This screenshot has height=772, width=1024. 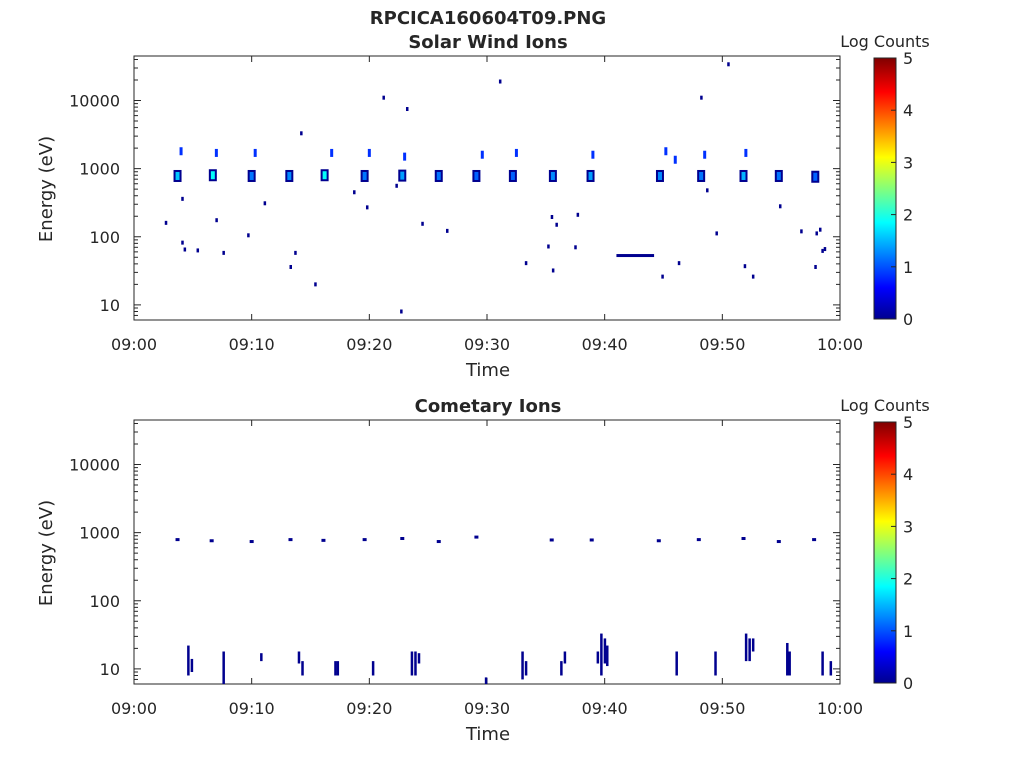 What do you see at coordinates (635, 256) in the screenshot?
I see `data-bar` at bounding box center [635, 256].